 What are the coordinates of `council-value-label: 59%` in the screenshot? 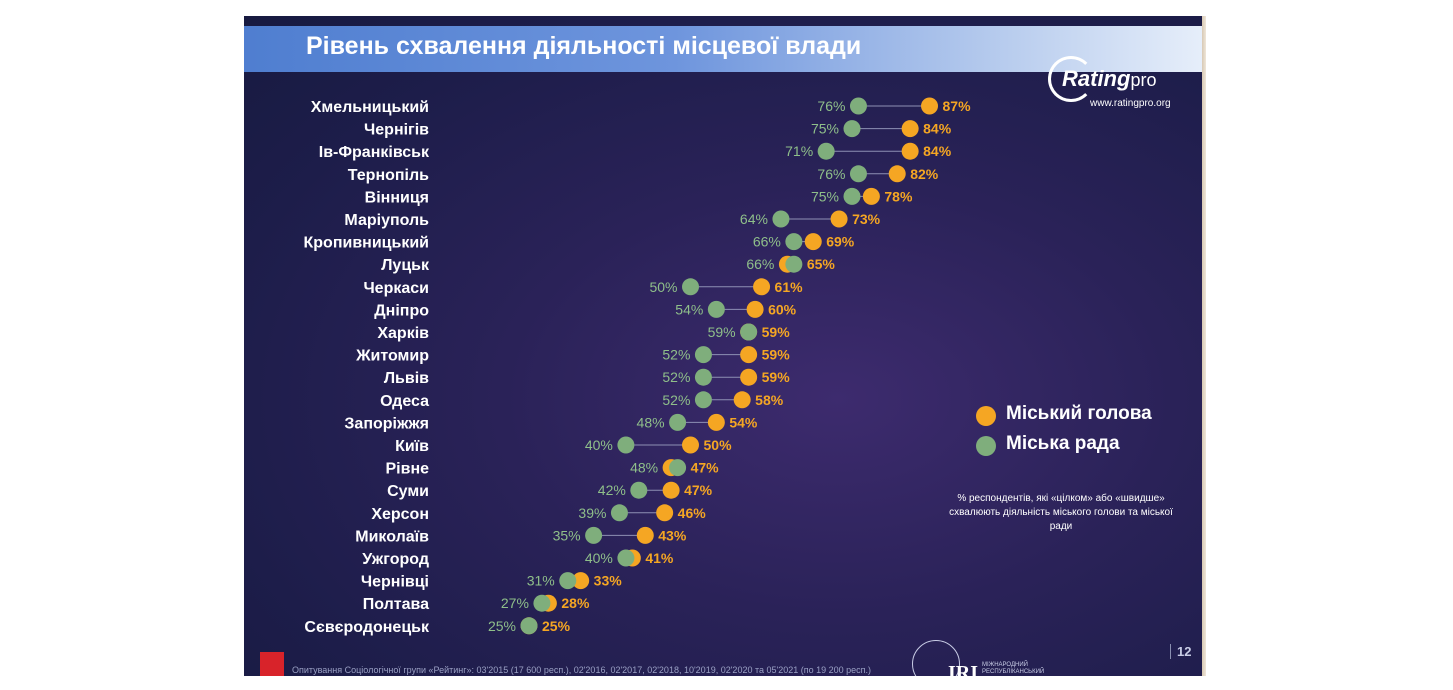 It's located at (722, 332).